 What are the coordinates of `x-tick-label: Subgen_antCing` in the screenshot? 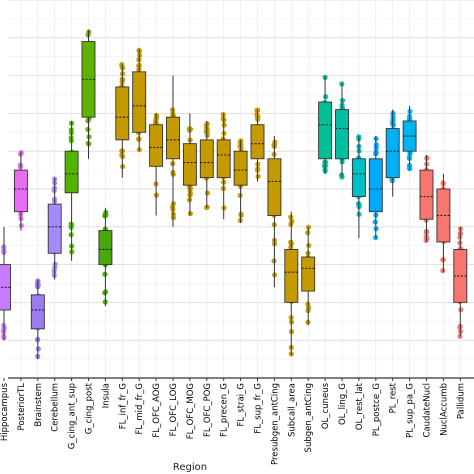 It's located at (309, 417).